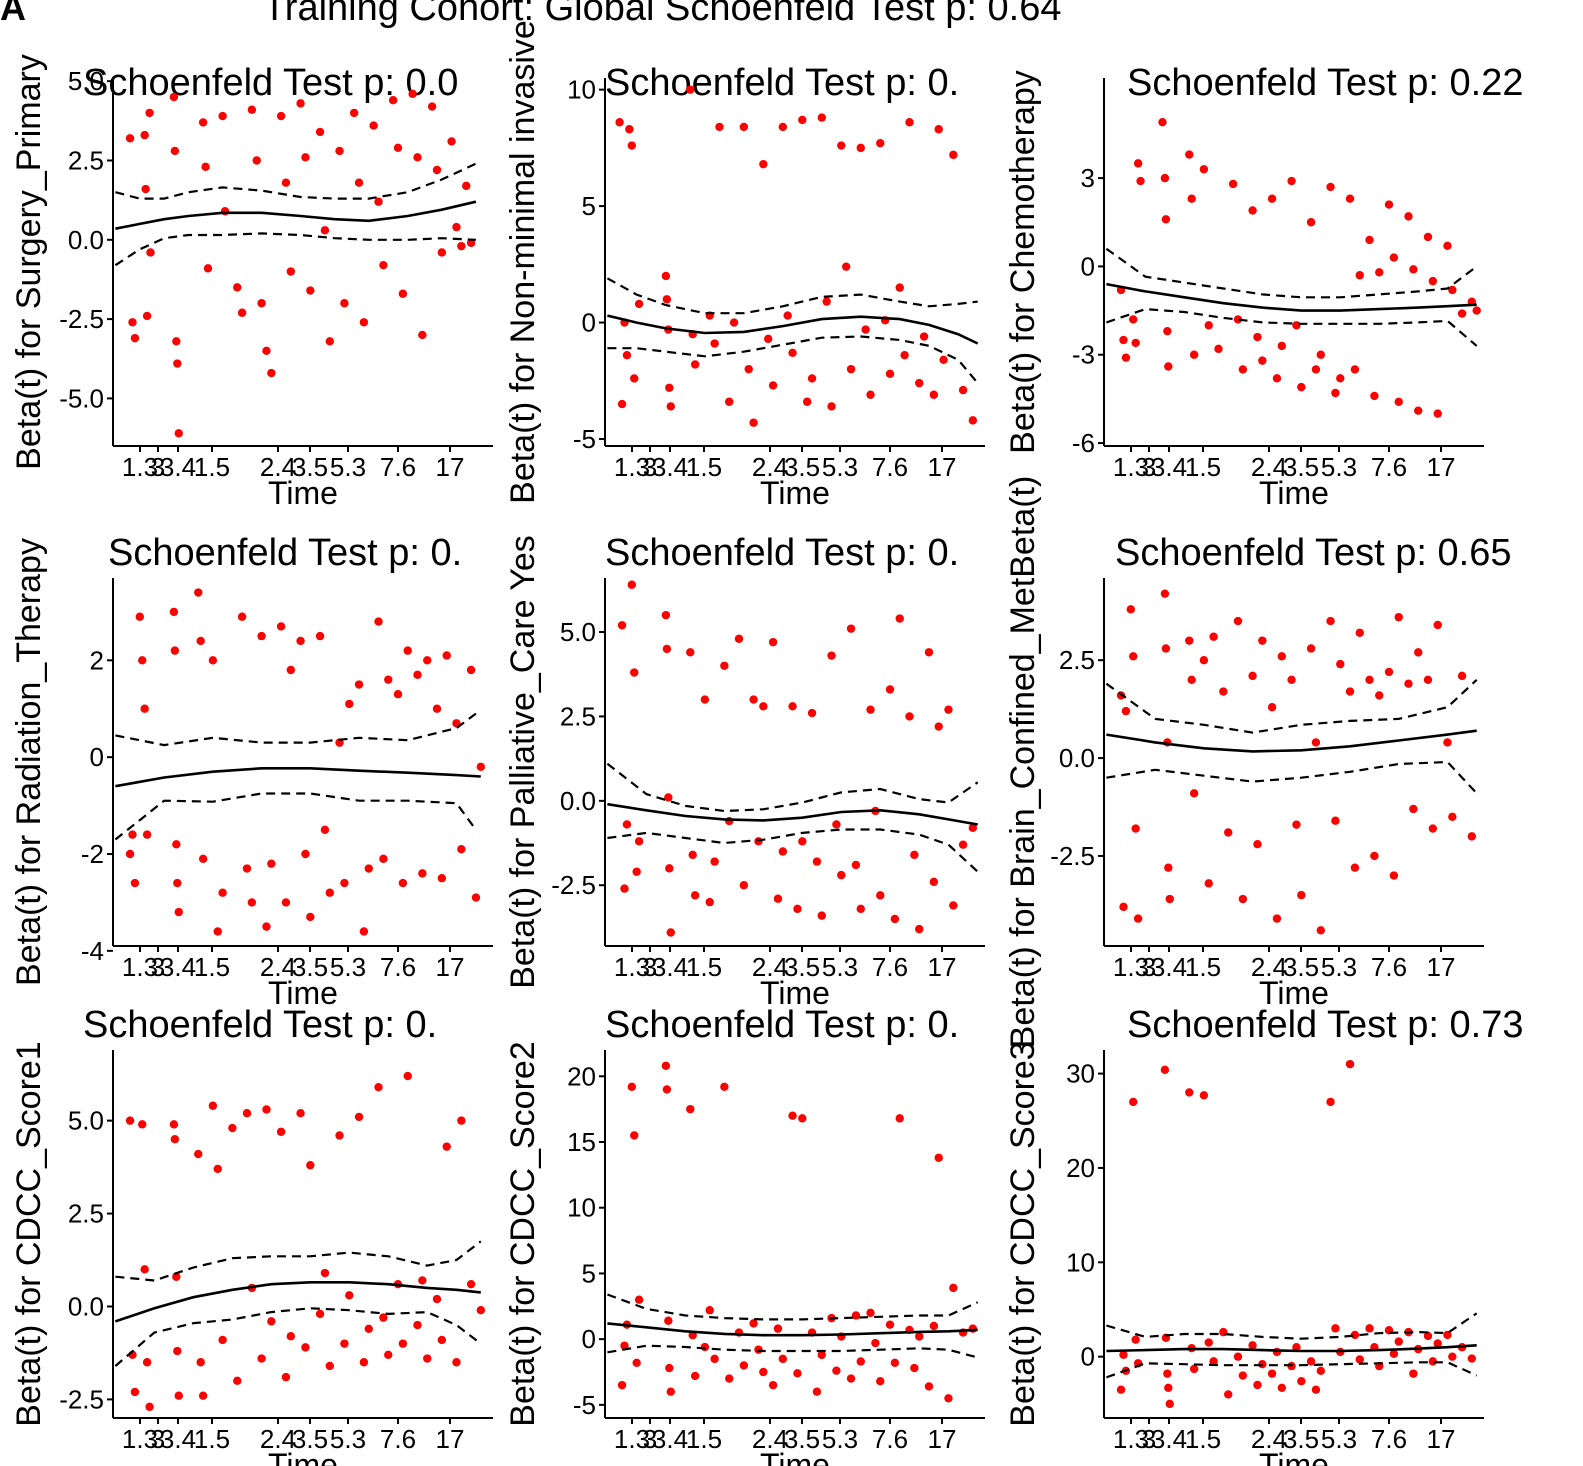 Image resolution: width=1583 pixels, height=1466 pixels. I want to click on y-tick-label: -2.5, so click(573, 885).